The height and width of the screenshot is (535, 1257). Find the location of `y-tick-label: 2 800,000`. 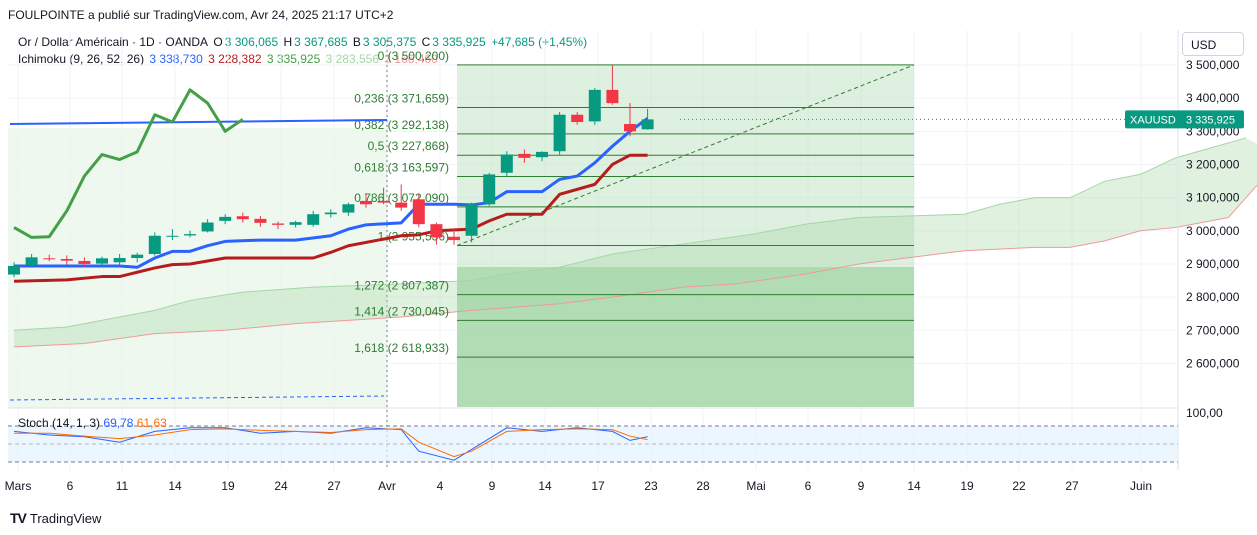

y-tick-label: 2 800,000 is located at coordinates (1213, 297).